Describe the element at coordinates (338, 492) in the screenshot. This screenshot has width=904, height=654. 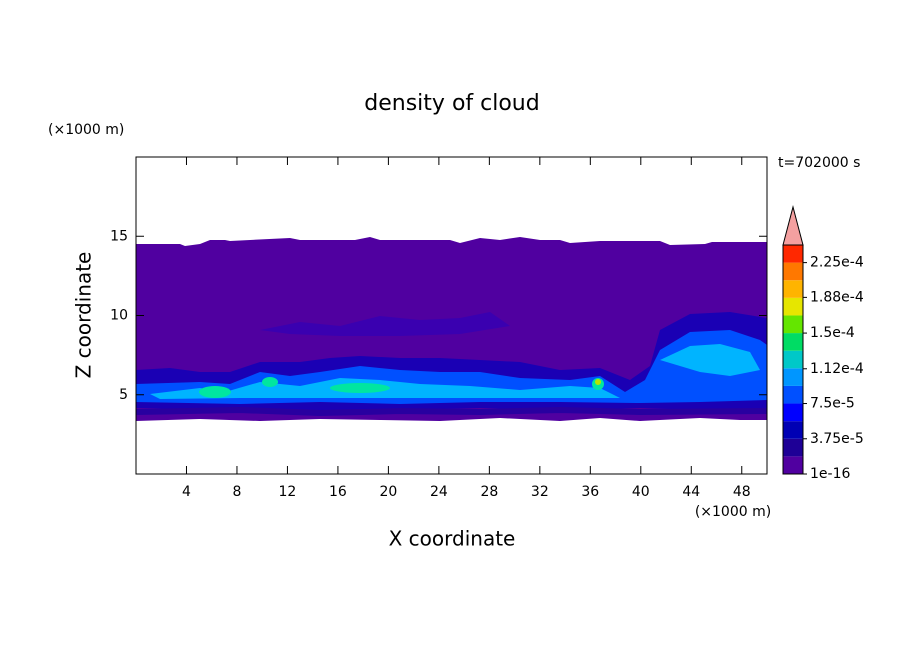
I see `x-tick-label: 16` at that location.